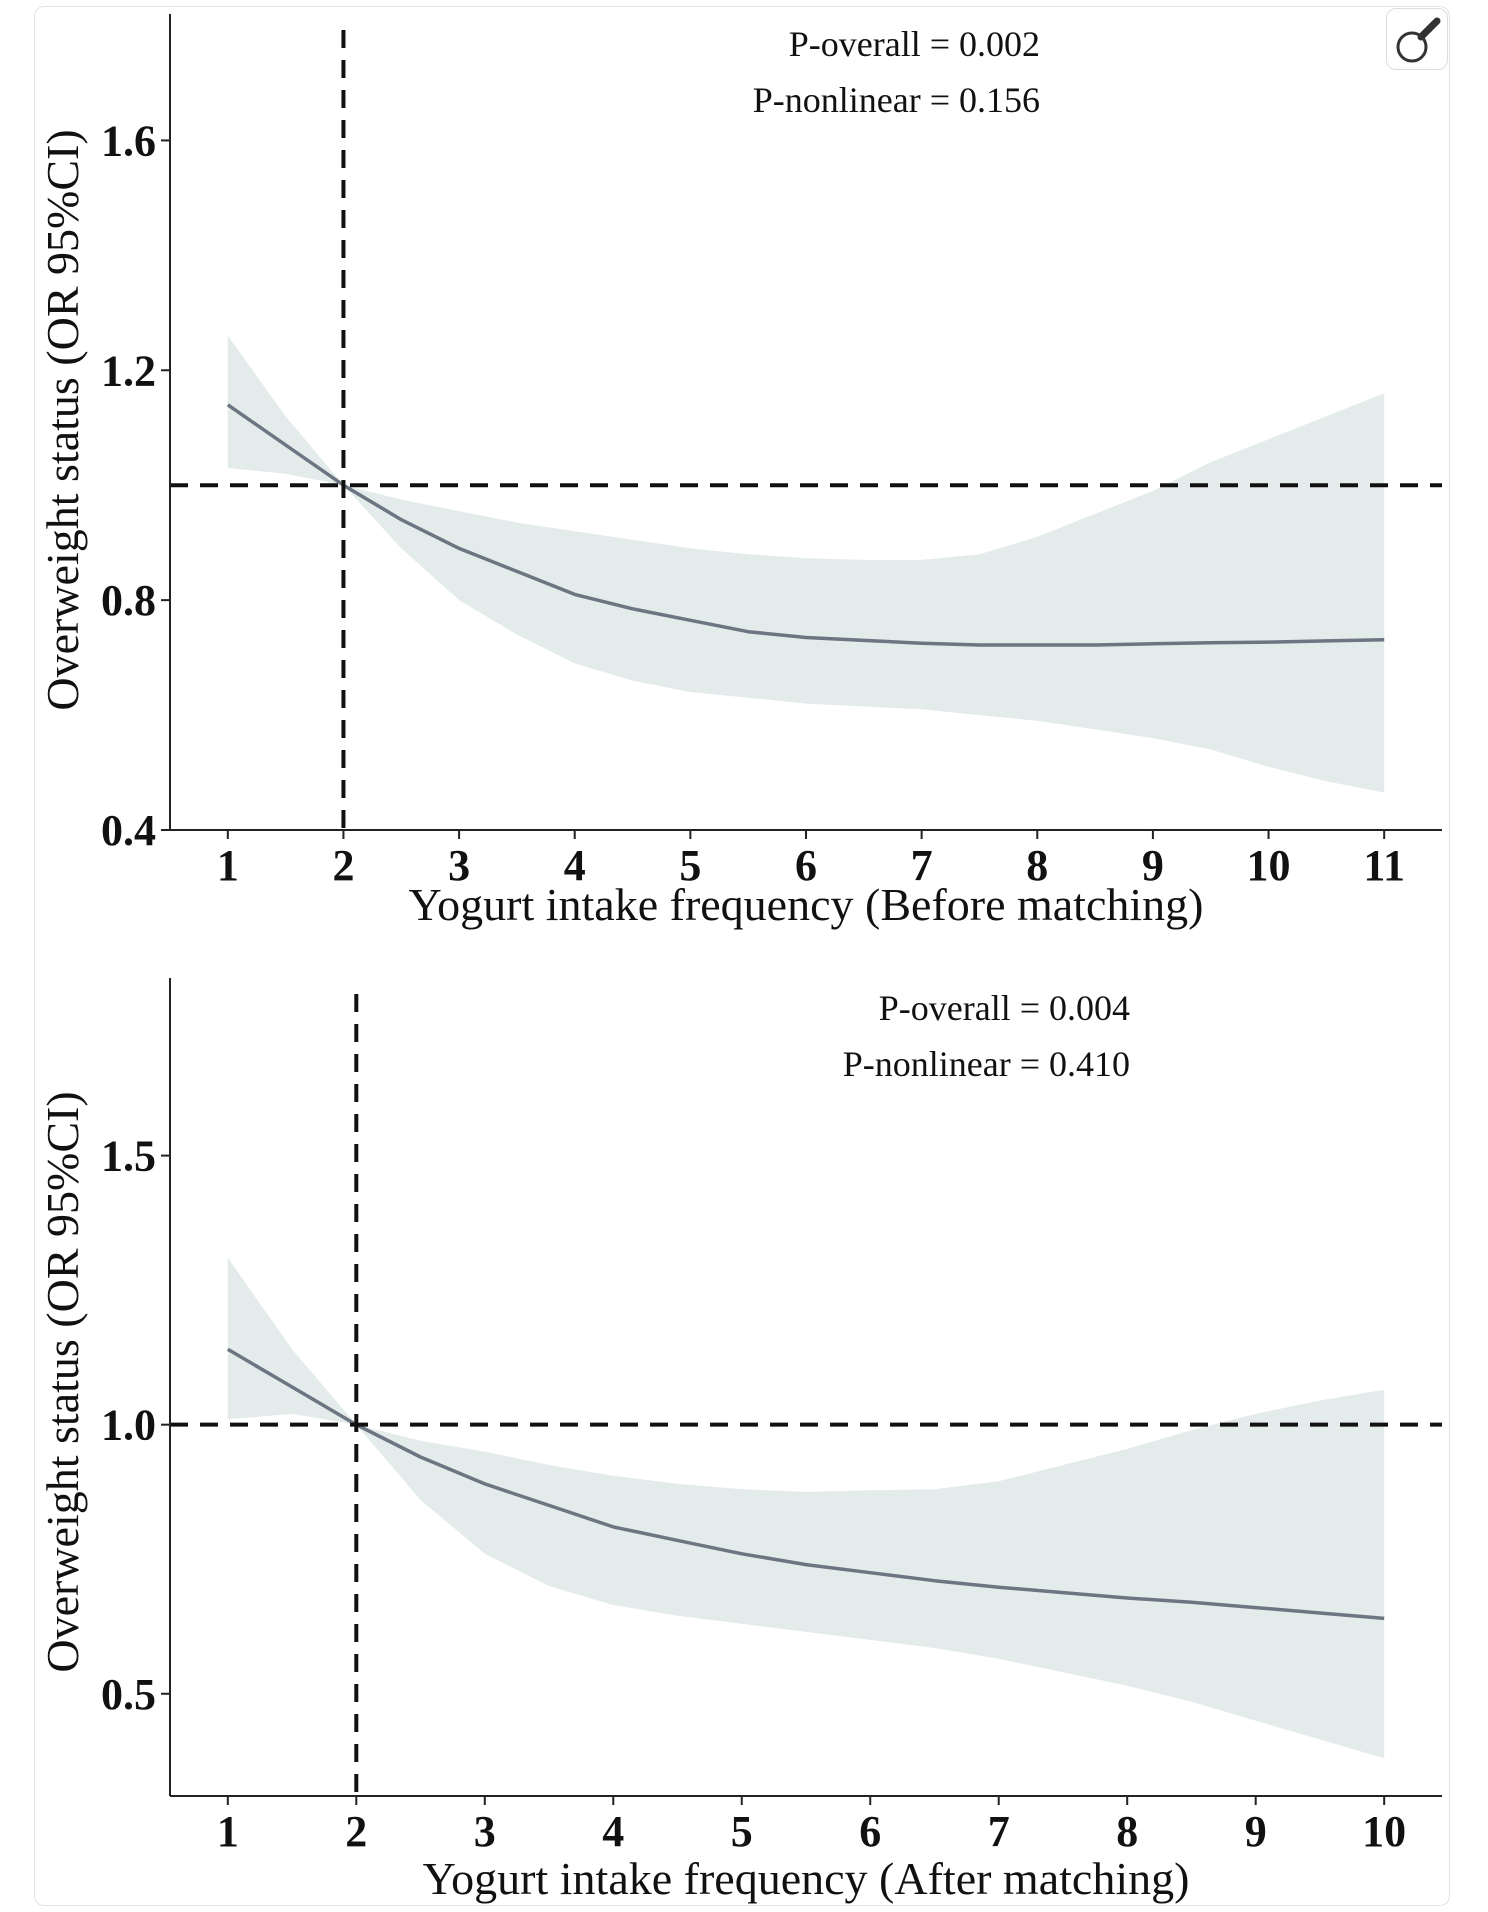 This screenshot has height=1912, width=1488. What do you see at coordinates (128, 370) in the screenshot?
I see `y-tick-label: 1.2` at bounding box center [128, 370].